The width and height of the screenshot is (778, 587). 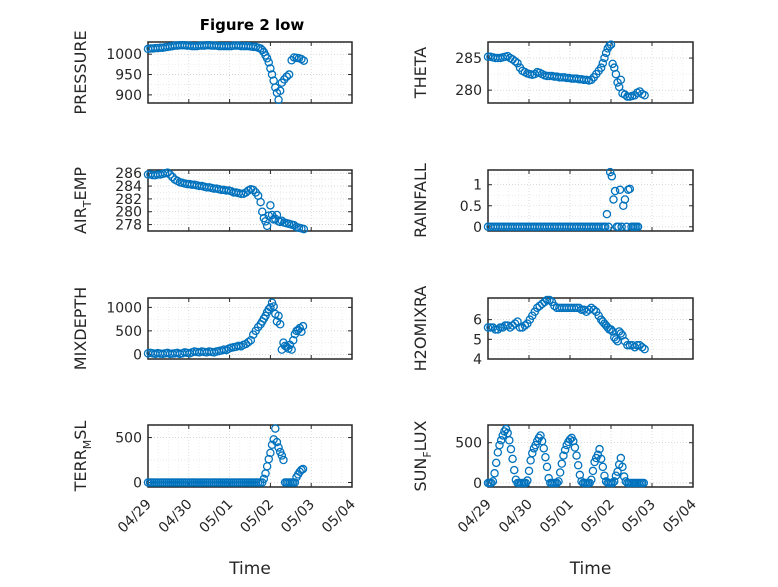 What do you see at coordinates (420, 329) in the screenshot?
I see `y-label-main: H2OMIXRA` at bounding box center [420, 329].